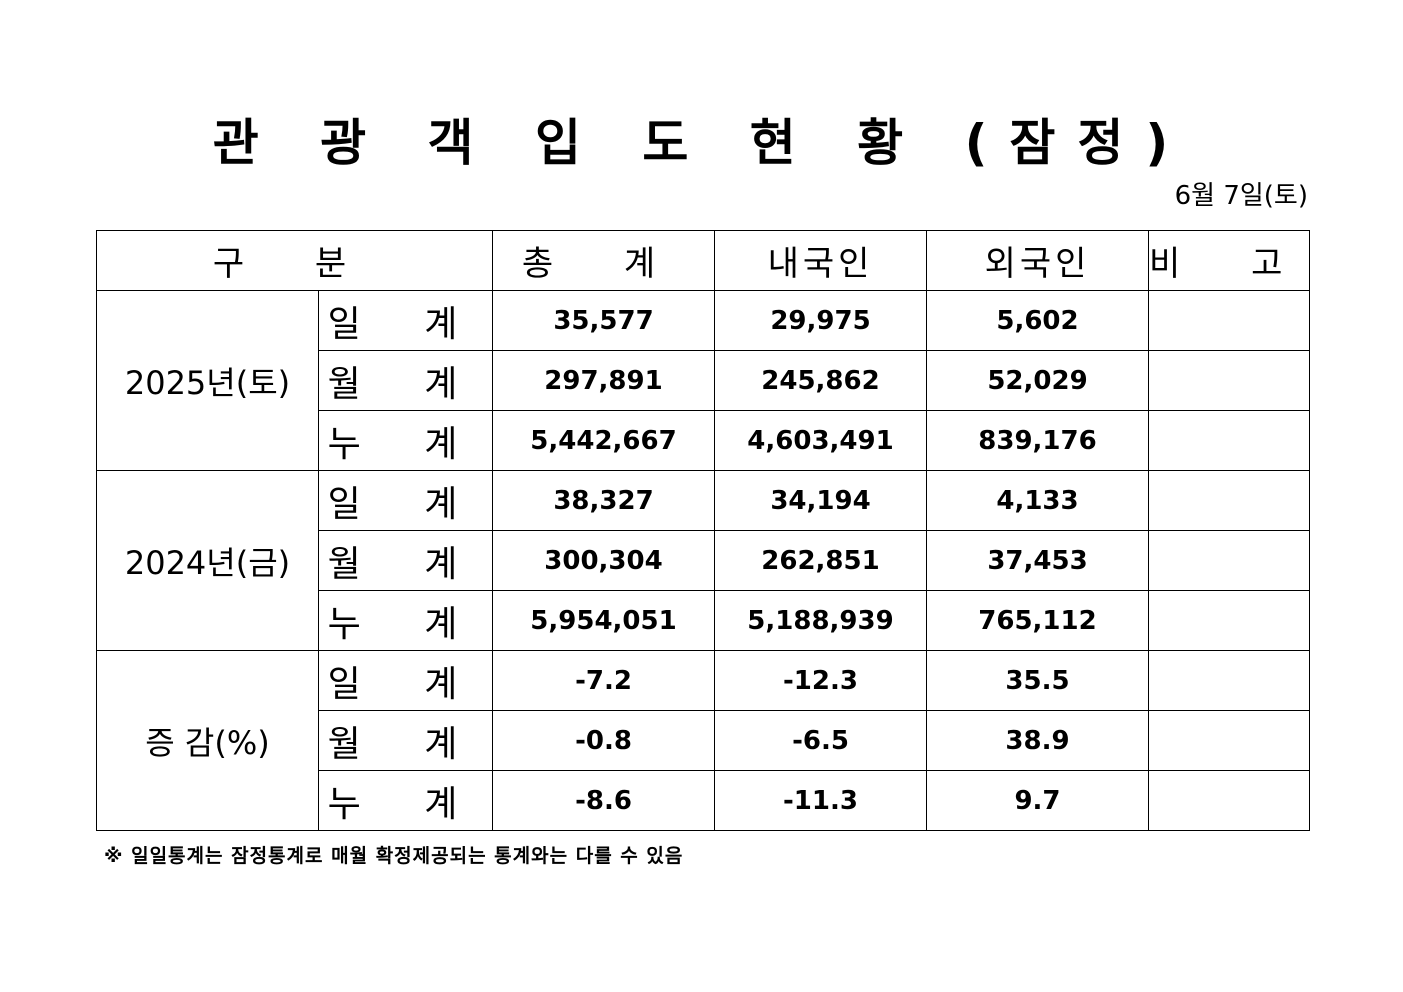 The height and width of the screenshot is (992, 1403). Describe the element at coordinates (1037, 260) in the screenshot. I see `header-foreign: 외국인` at that location.